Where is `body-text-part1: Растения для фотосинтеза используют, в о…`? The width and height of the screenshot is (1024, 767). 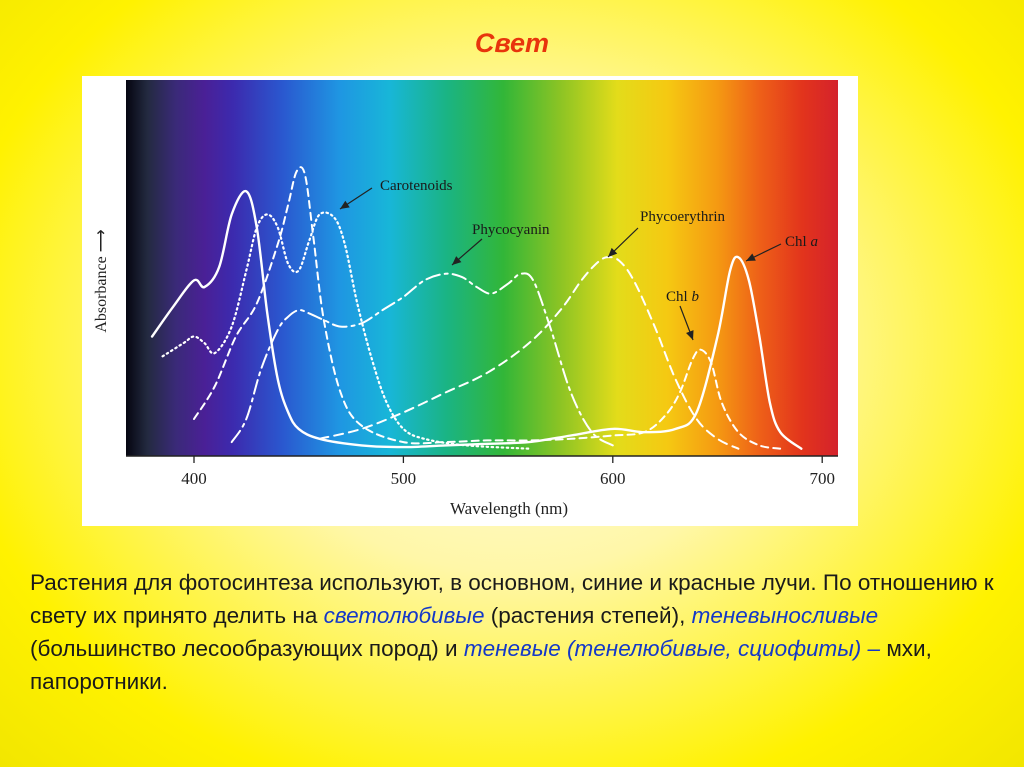
body-text-part1: Растения для фотосинтеза используют, в о… is located at coordinates (512, 599).